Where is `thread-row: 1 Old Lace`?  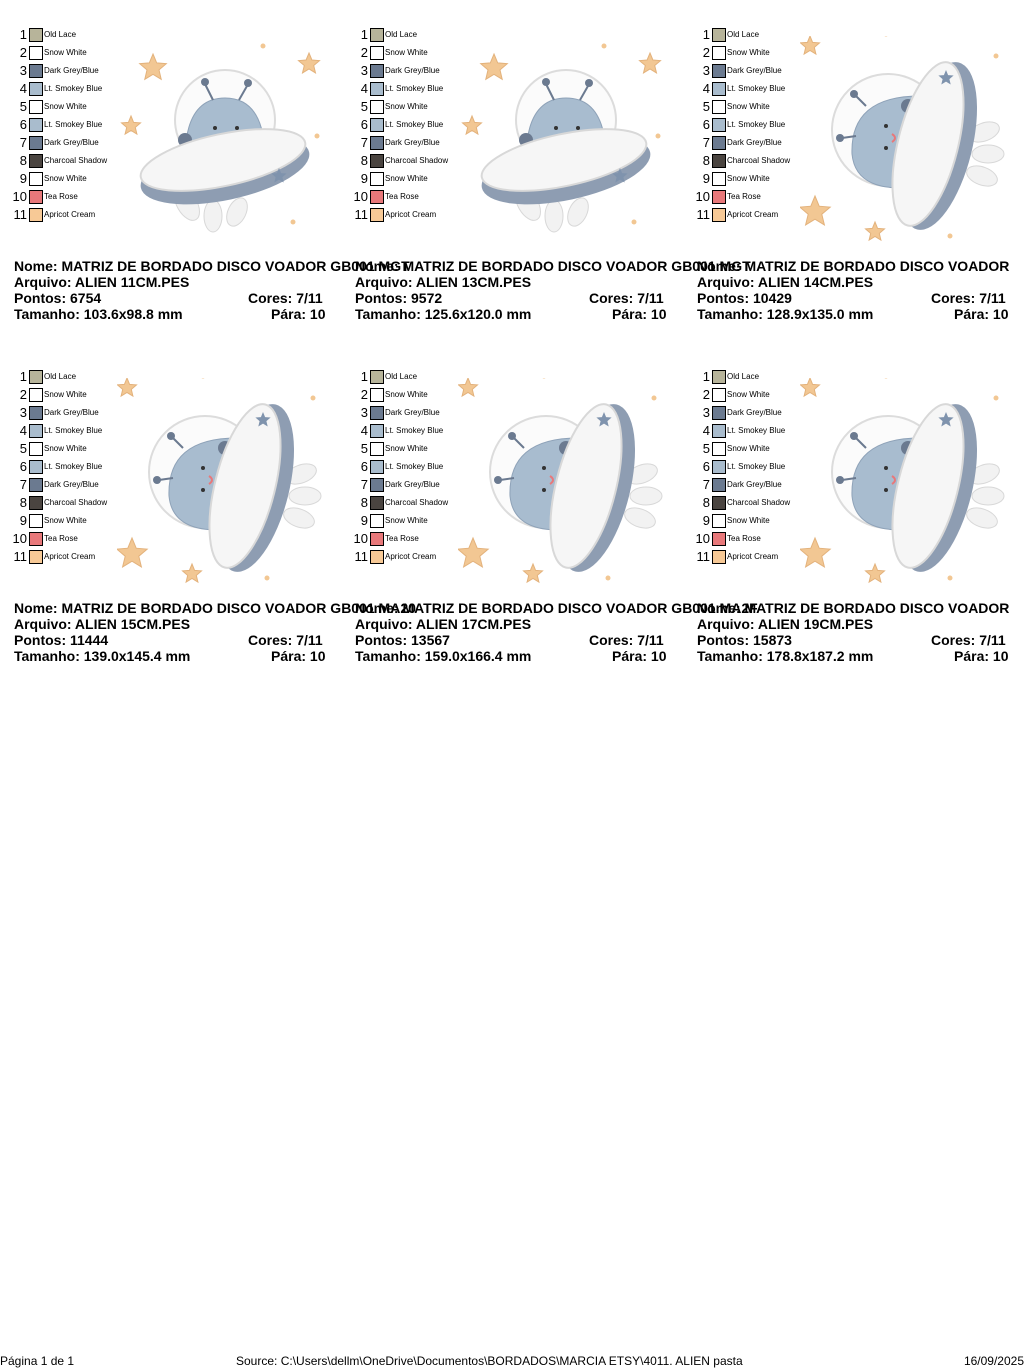 thread-row: 1 Old Lace is located at coordinates (411, 35).